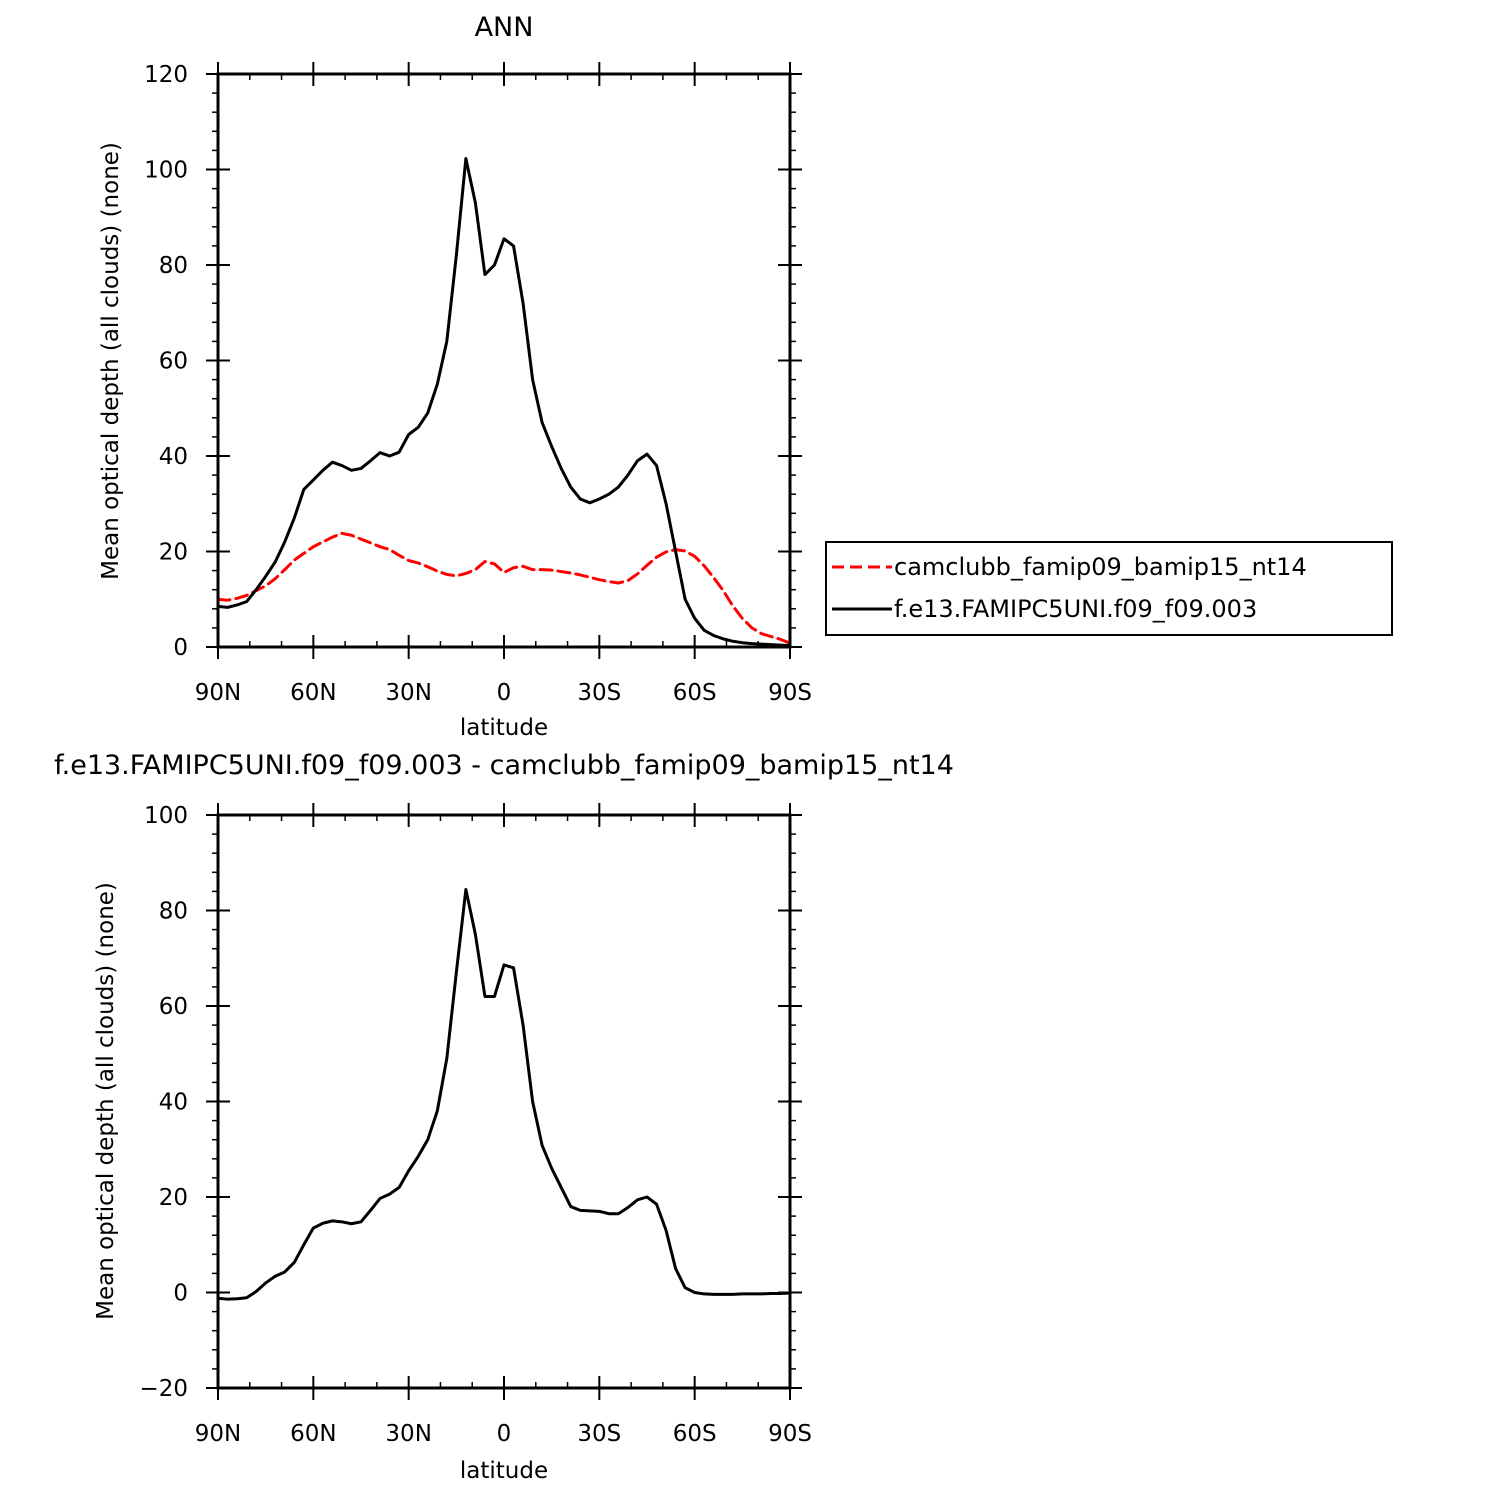  Describe the element at coordinates (790, 693) in the screenshot. I see `top-x-tick-label: 90S` at that location.